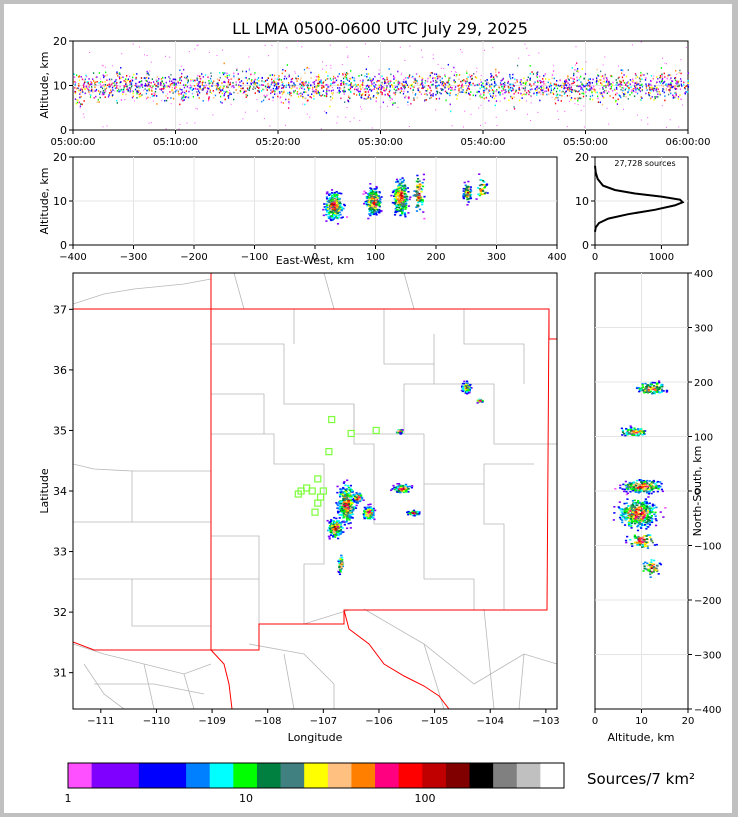  Describe the element at coordinates (585, 245) in the screenshot. I see `altitude-histogram-ytick-label: 0` at that location.